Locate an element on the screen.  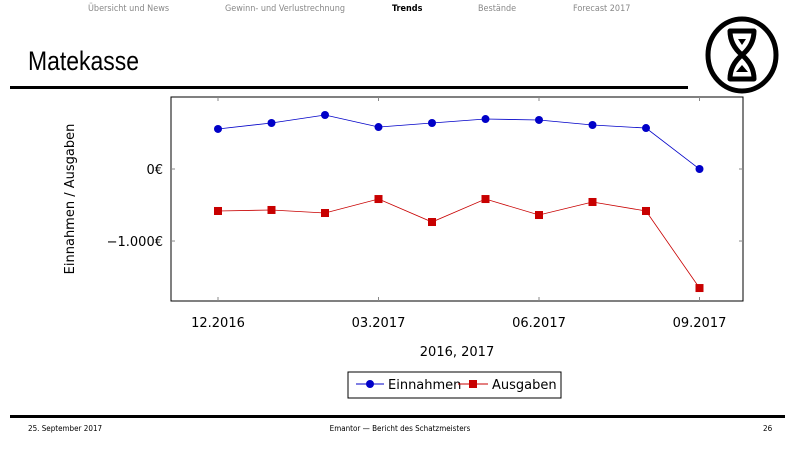
page-number: 26 is located at coordinates (768, 428).